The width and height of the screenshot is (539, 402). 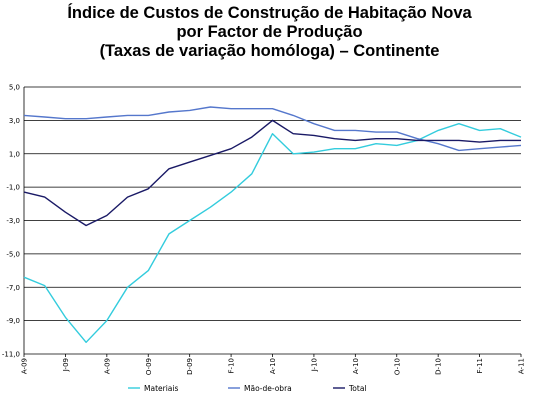 I want to click on y-tick-label: -11,0, so click(x=11, y=355).